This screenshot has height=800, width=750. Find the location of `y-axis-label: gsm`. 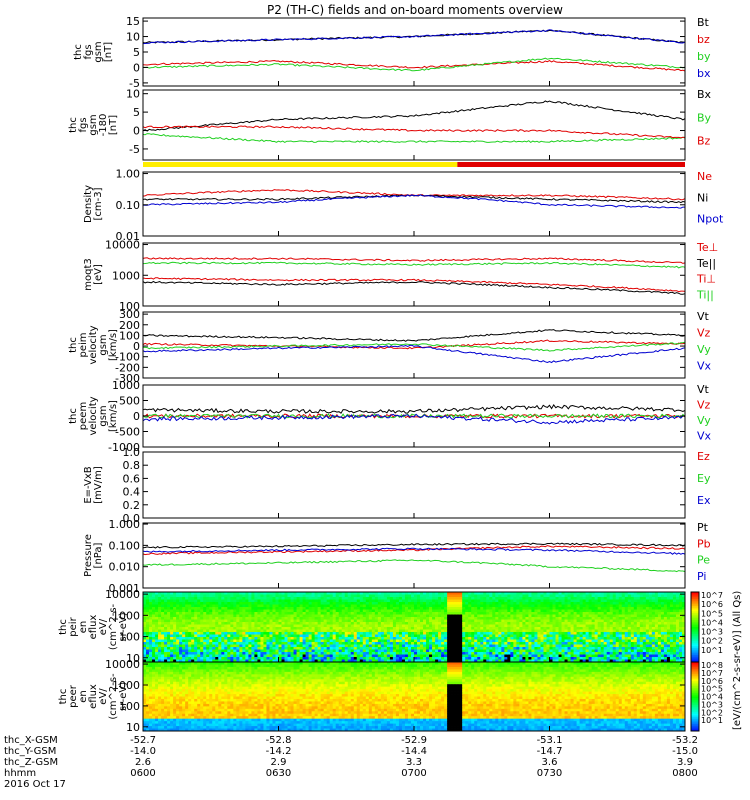

y-axis-label: gsm is located at coordinates (103, 344).